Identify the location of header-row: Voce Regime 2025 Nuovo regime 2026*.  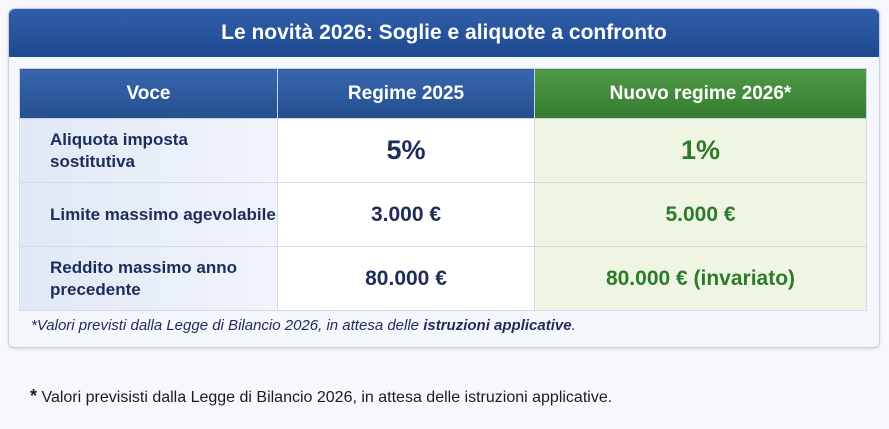
(443, 93).